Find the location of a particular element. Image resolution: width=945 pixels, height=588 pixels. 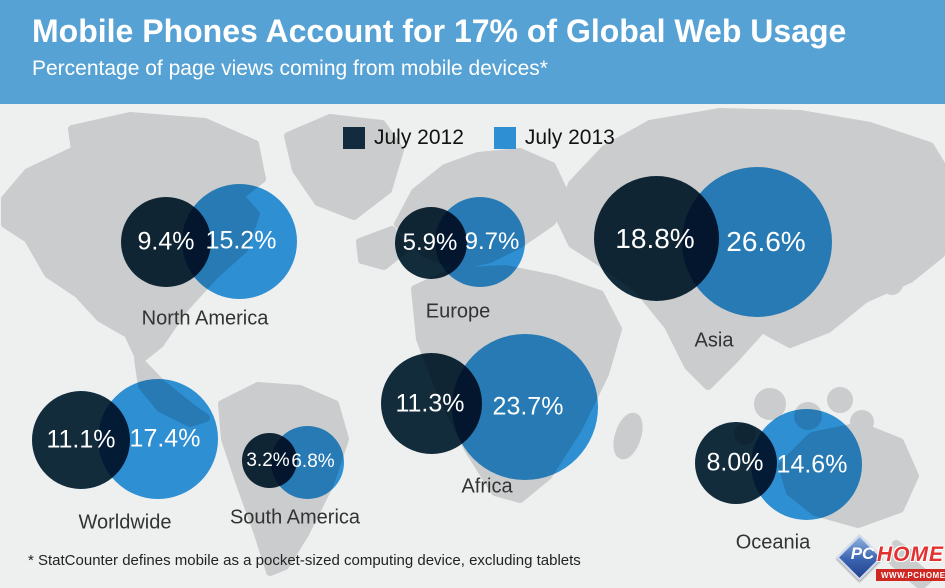

region-label-oceania: Oceania is located at coordinates (773, 542).